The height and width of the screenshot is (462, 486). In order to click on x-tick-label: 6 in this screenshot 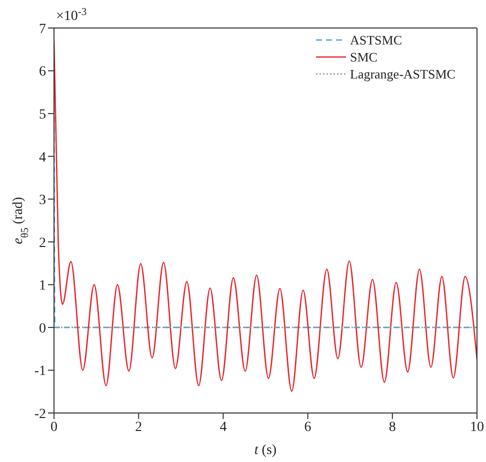, I will do `click(308, 427)`.